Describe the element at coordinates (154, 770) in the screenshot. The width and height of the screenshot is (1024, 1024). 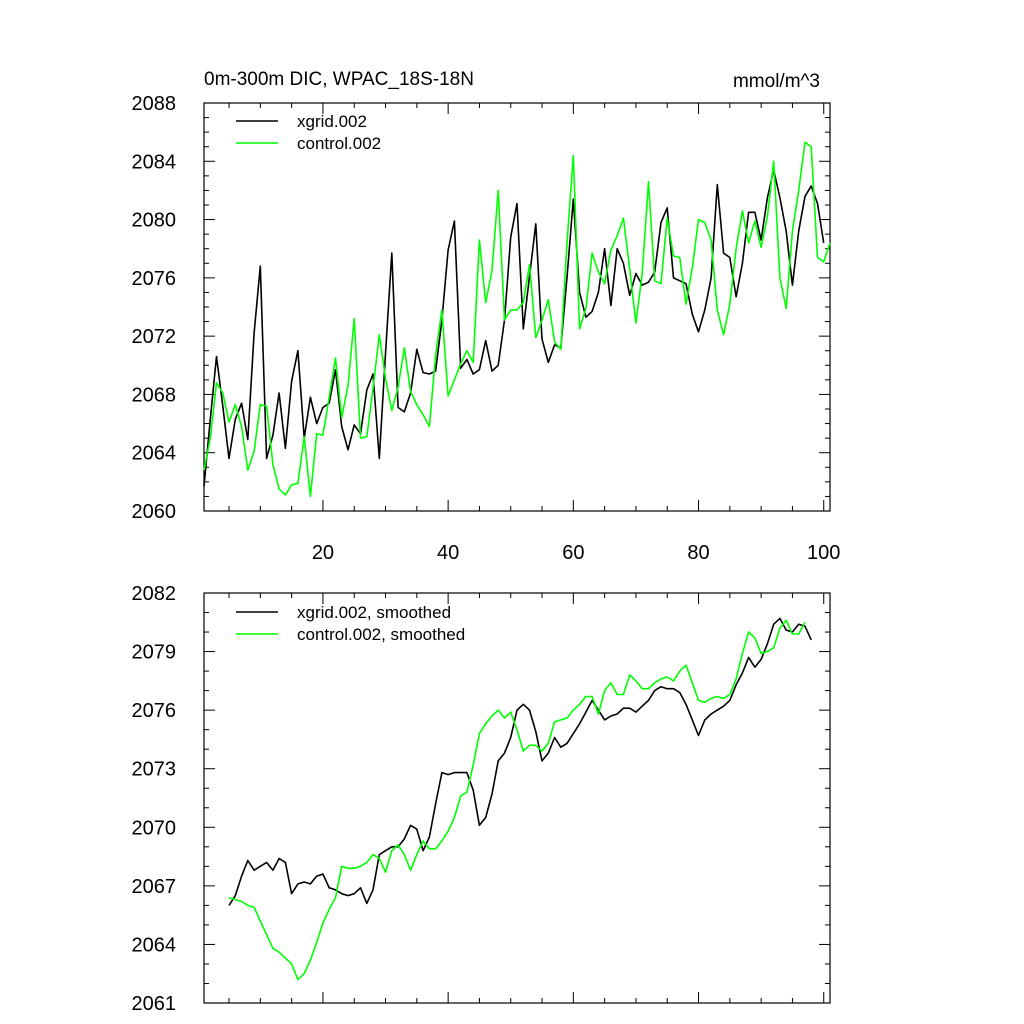
I see `y-tick-label: 2073` at that location.